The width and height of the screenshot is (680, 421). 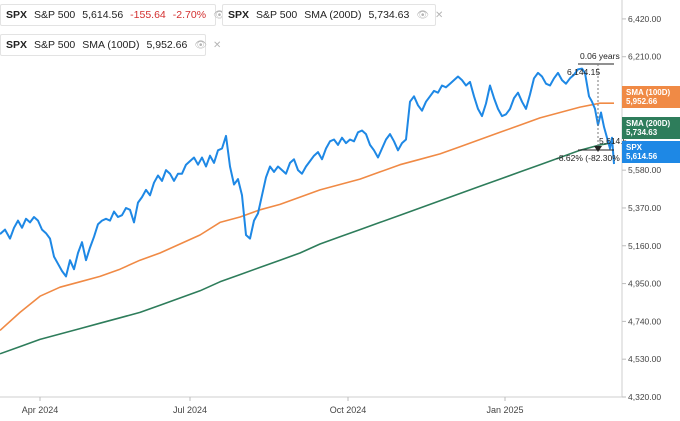 I want to click on legend-change: -155.64, so click(x=148, y=15).